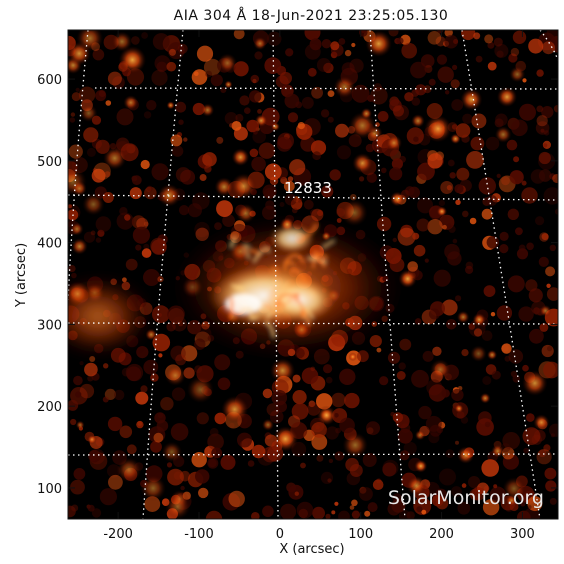 Image resolution: width=564 pixels, height=564 pixels. Describe the element at coordinates (308, 188) in the screenshot. I see `active-region-label: 12833` at that location.